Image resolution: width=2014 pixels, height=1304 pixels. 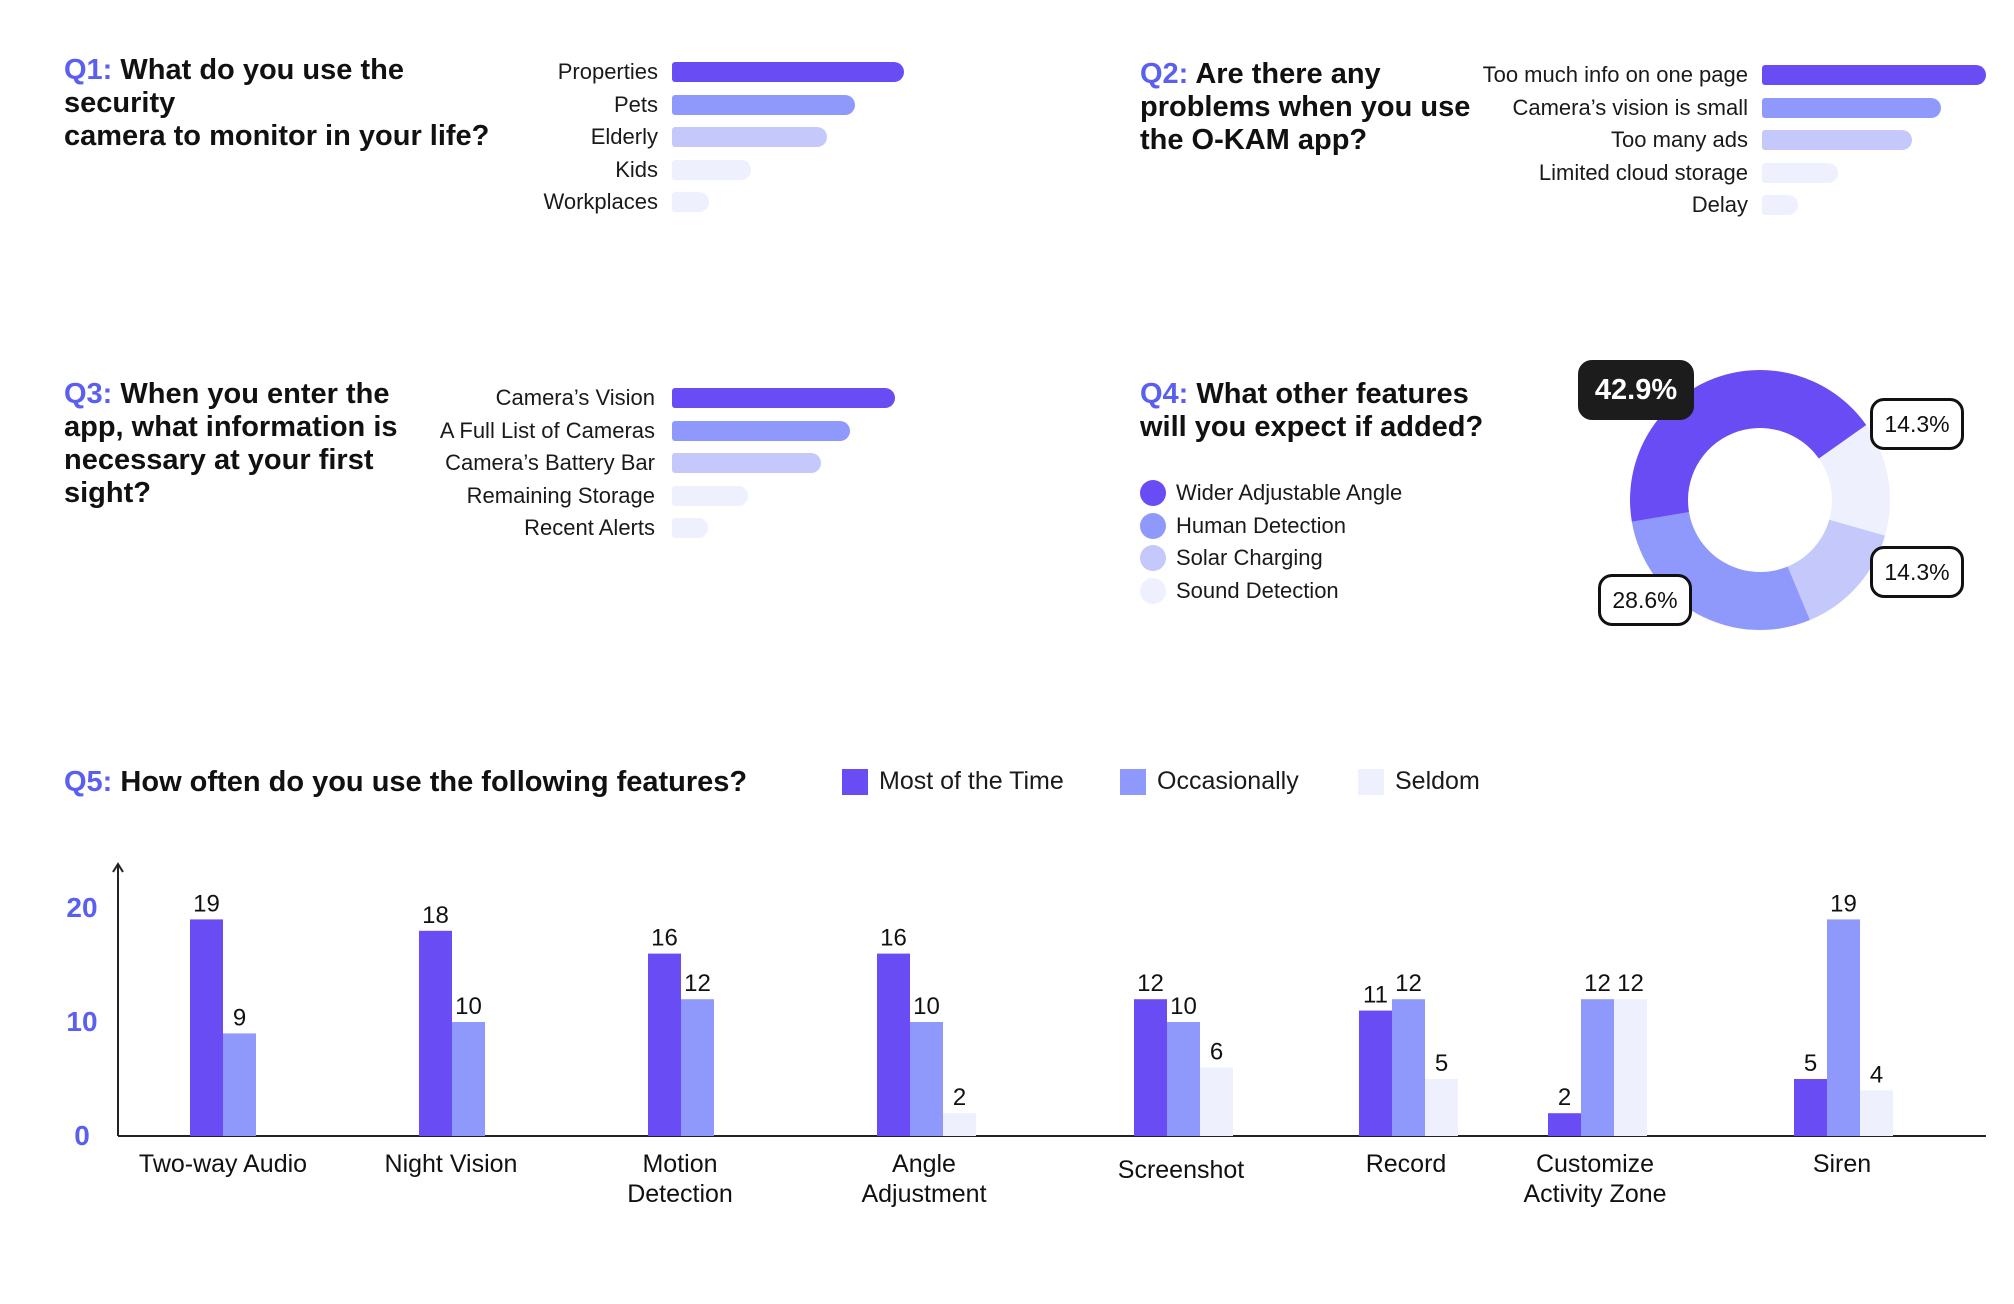 What do you see at coordinates (679, 1164) in the screenshot?
I see `q5-category-label: Motion` at bounding box center [679, 1164].